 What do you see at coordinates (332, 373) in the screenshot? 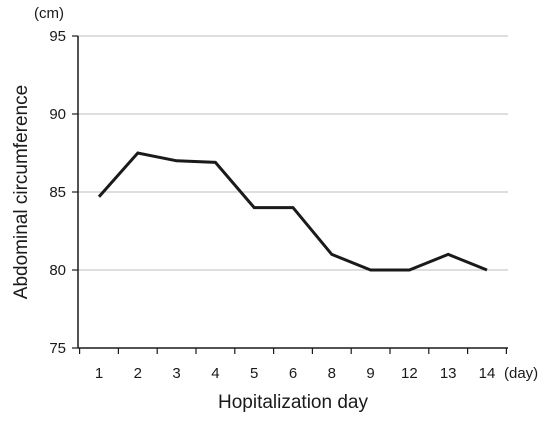
I see `x-tick-label: 8` at bounding box center [332, 373].